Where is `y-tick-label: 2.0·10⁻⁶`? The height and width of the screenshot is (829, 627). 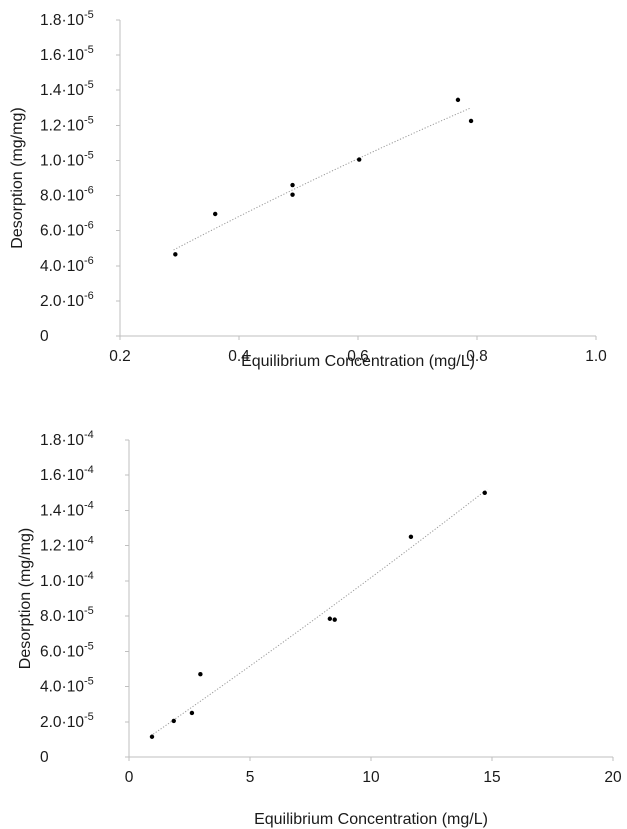 y-tick-label: 2.0·10⁻⁶ is located at coordinates (67, 300).